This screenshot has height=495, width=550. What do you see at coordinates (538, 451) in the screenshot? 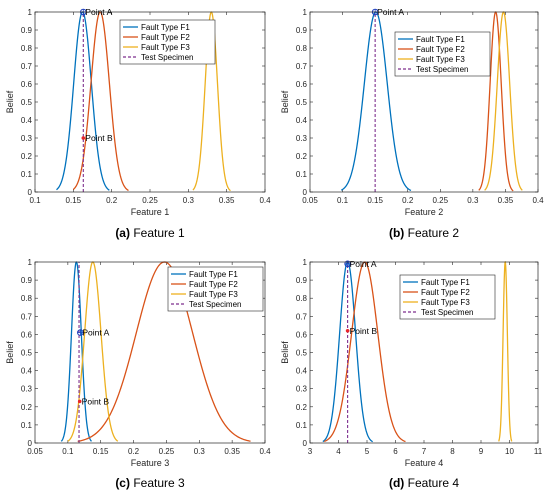
I see `x-tick-label: 11` at bounding box center [538, 451].